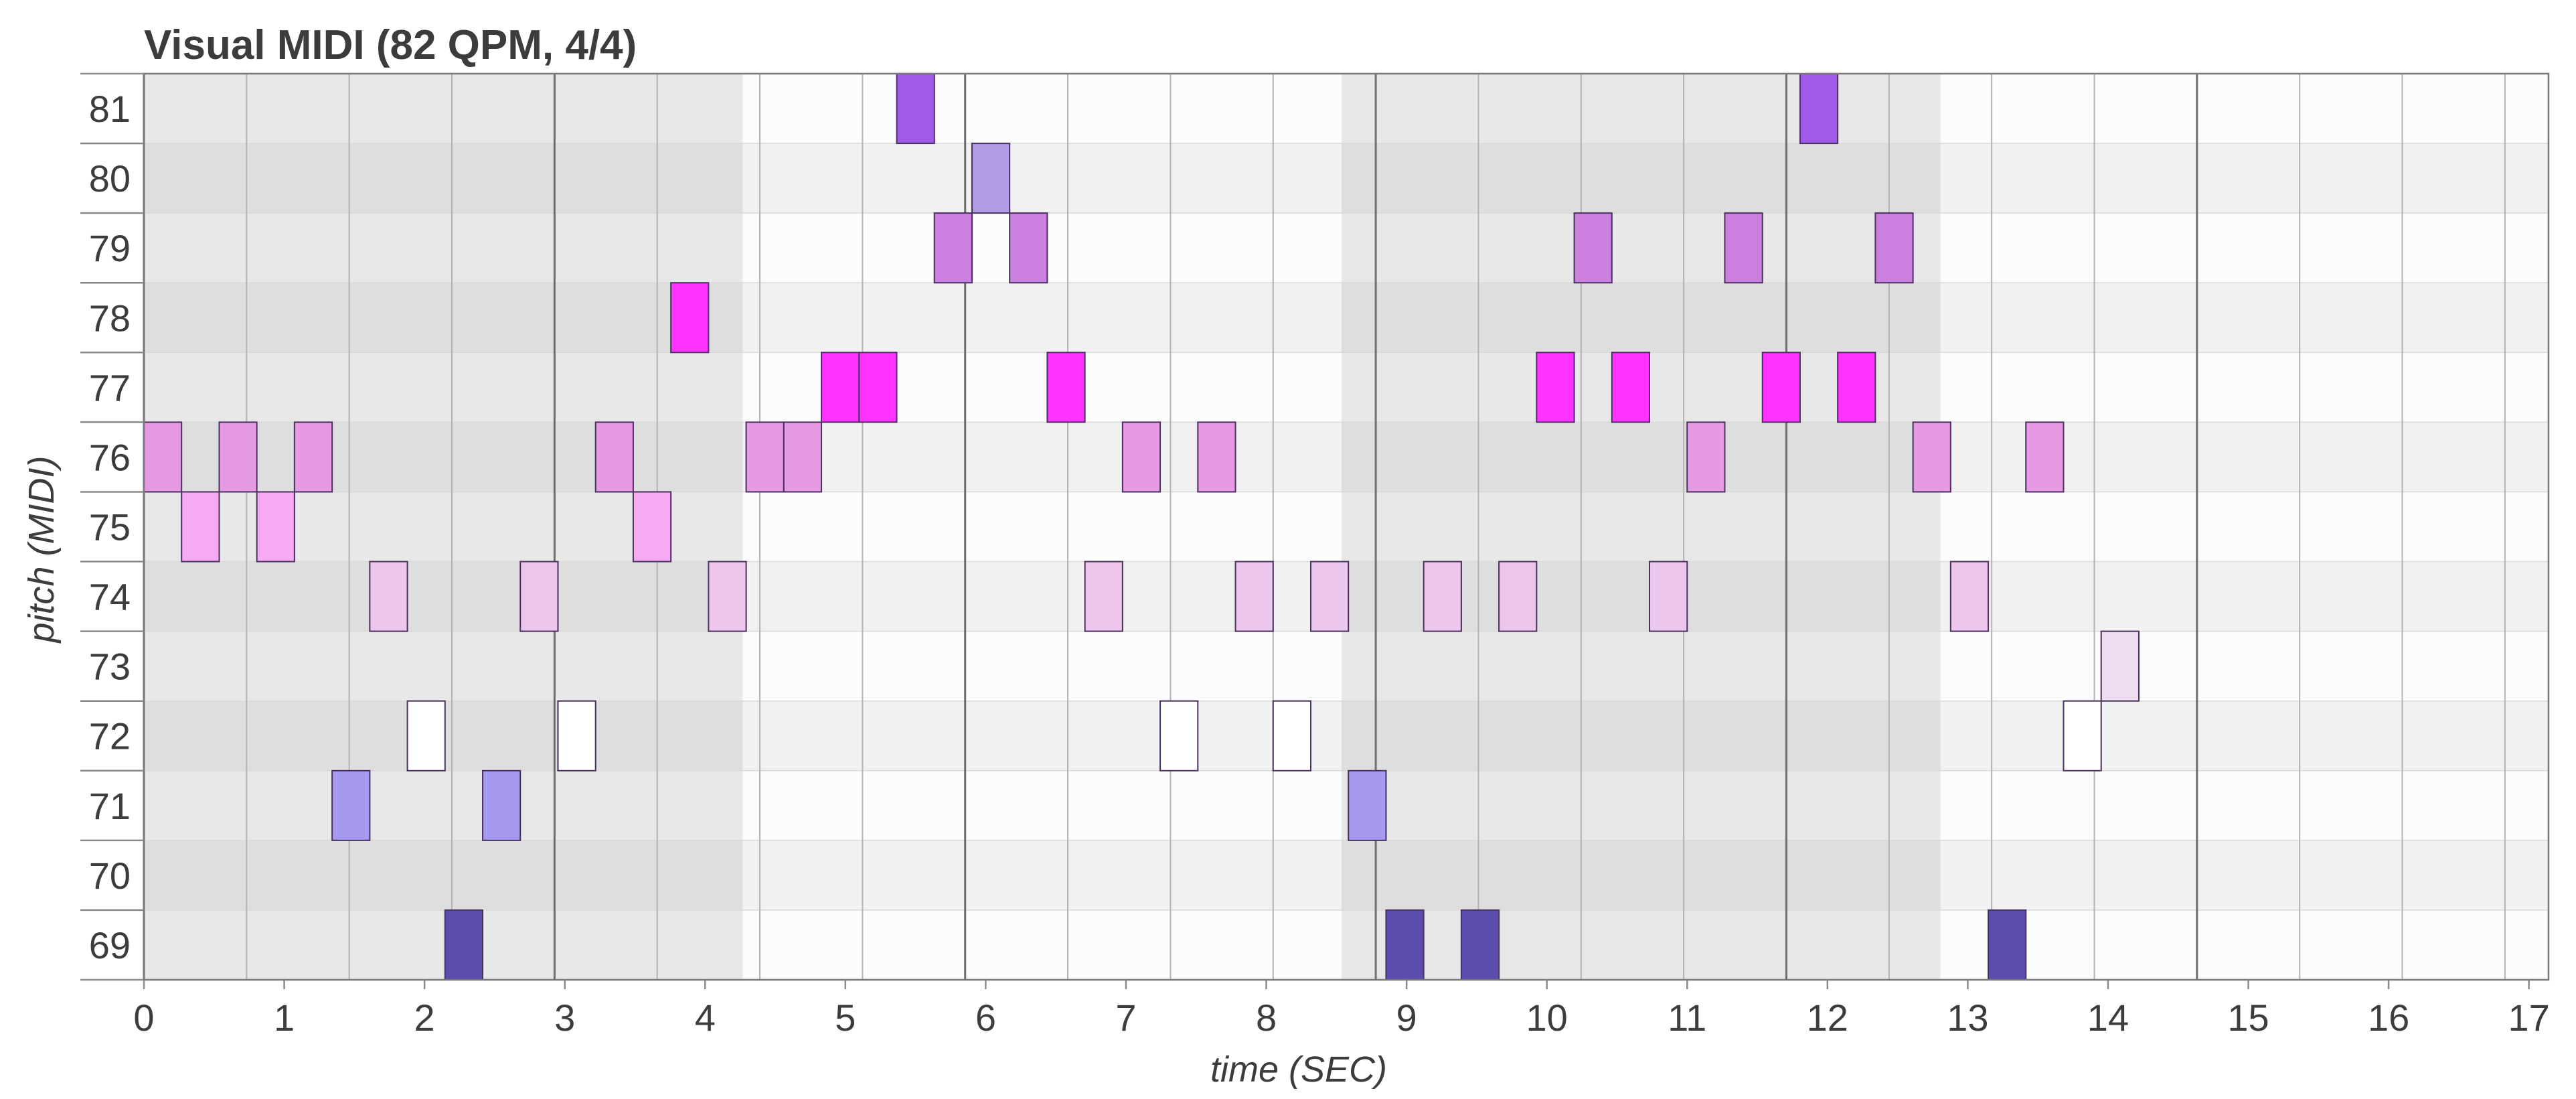 The width and height of the screenshot is (2576, 1099). What do you see at coordinates (1828, 1018) in the screenshot?
I see `x-tick-label: 12` at bounding box center [1828, 1018].